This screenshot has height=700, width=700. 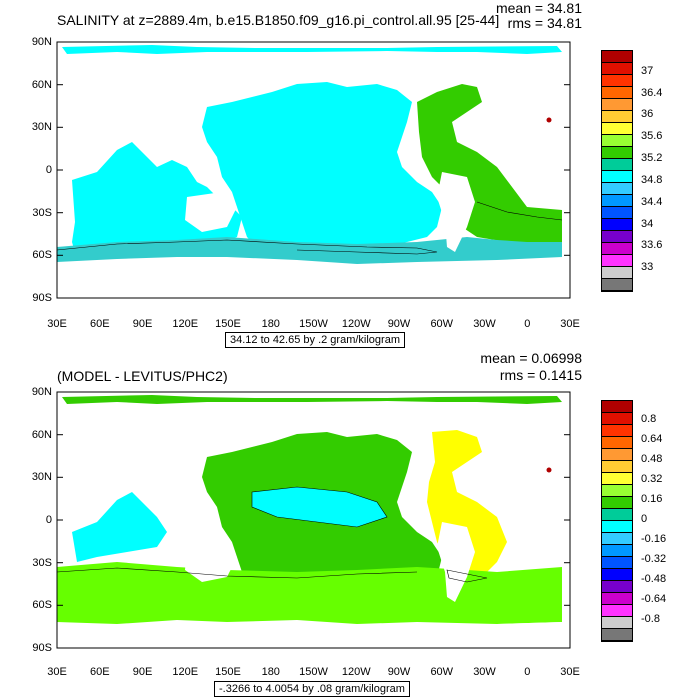 I want to click on bottom-lon-label: 30W, so click(x=484, y=672).